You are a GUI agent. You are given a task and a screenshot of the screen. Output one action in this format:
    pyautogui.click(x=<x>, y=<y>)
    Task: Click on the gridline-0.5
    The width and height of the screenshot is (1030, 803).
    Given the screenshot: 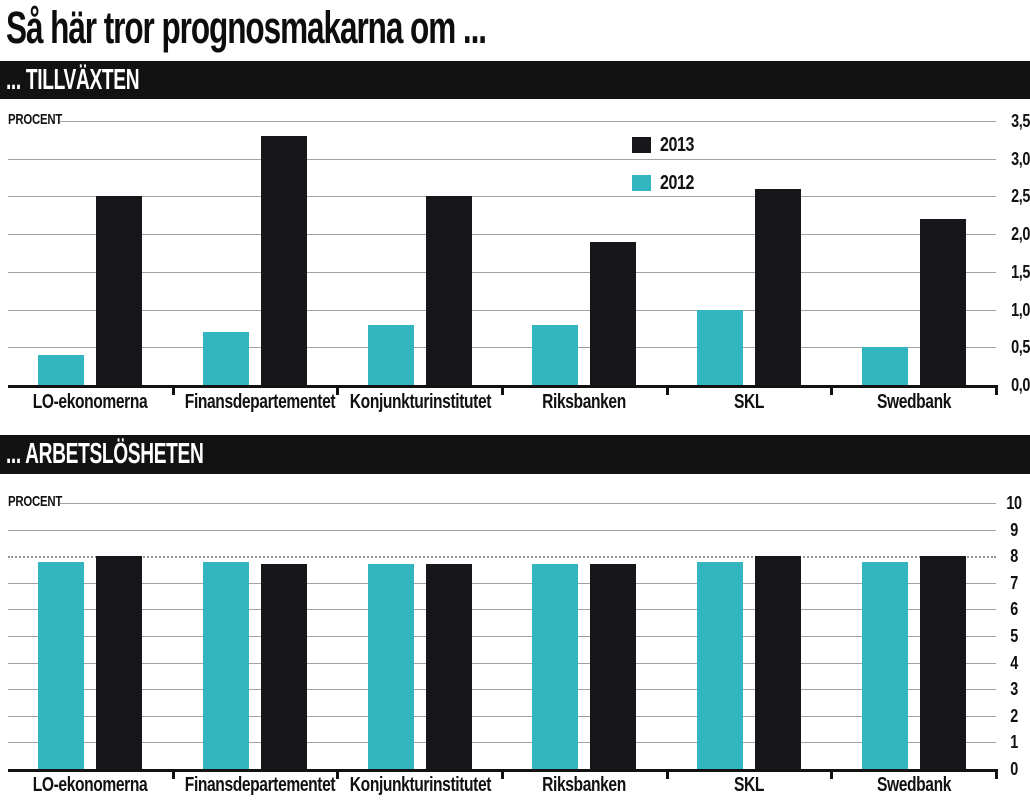 What is the action you would take?
    pyautogui.click(x=502, y=347)
    